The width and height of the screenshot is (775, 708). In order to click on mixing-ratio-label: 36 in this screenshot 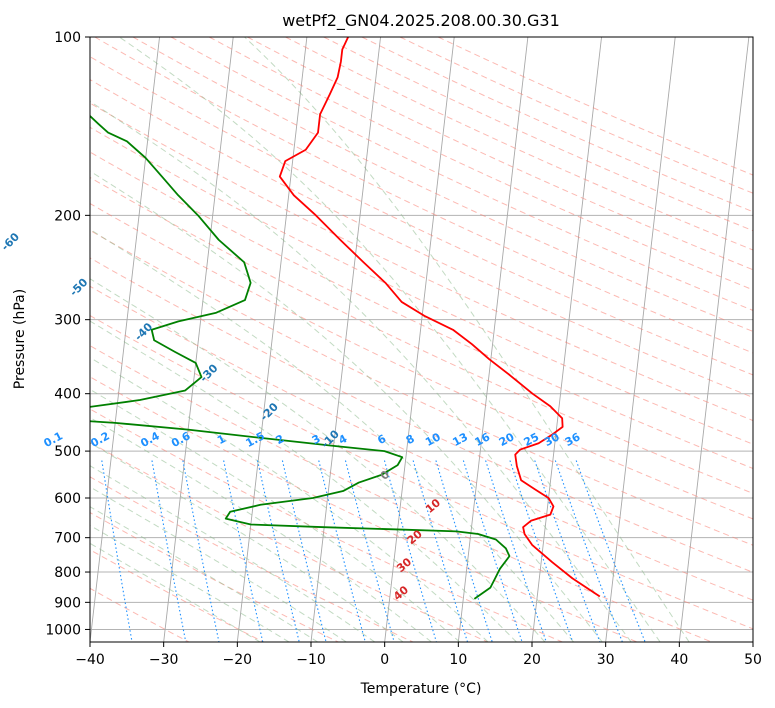, I will do `click(573, 439)`.